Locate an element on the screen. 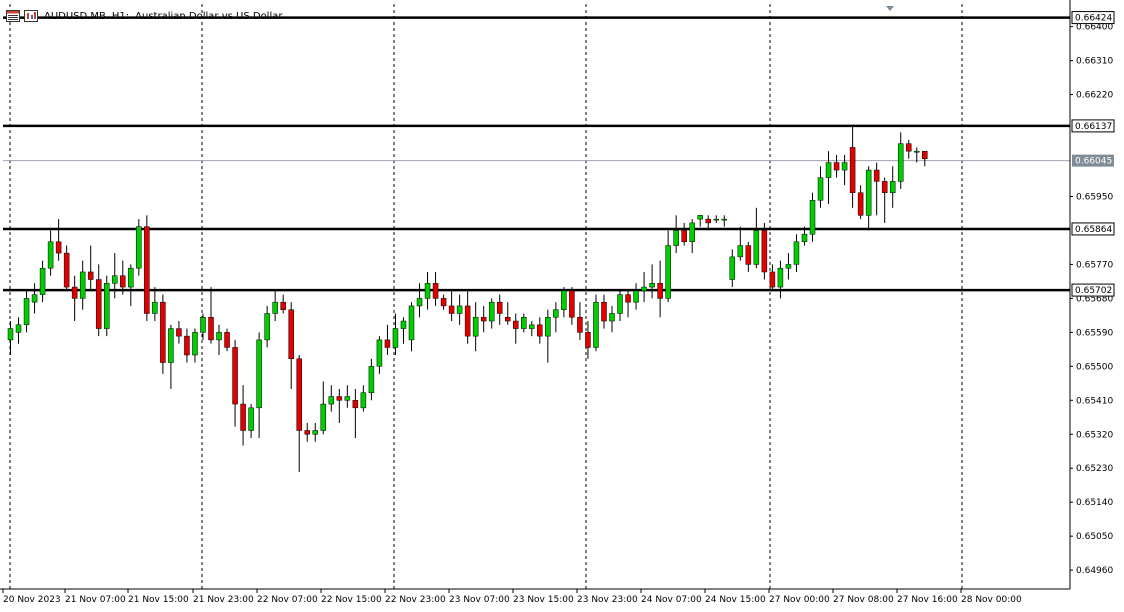 This screenshot has width=1124, height=612. table-icon is located at coordinates (13, 16).